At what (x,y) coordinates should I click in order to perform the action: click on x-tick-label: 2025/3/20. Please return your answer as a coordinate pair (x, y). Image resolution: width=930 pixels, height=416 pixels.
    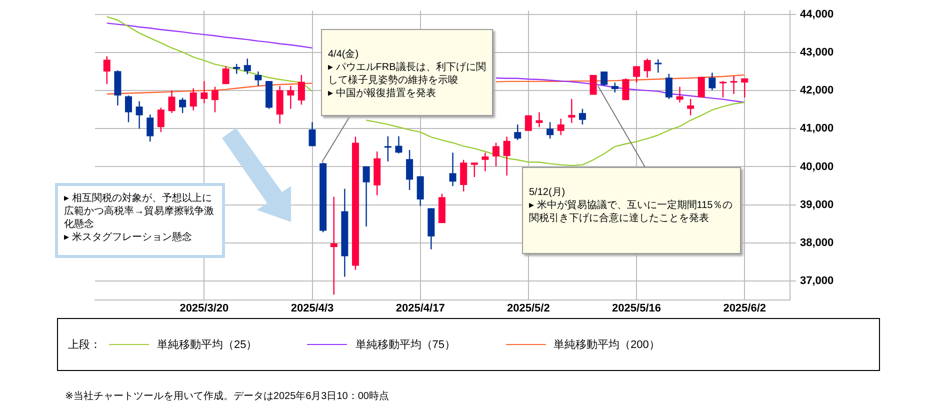
    Looking at the image, I should click on (204, 308).